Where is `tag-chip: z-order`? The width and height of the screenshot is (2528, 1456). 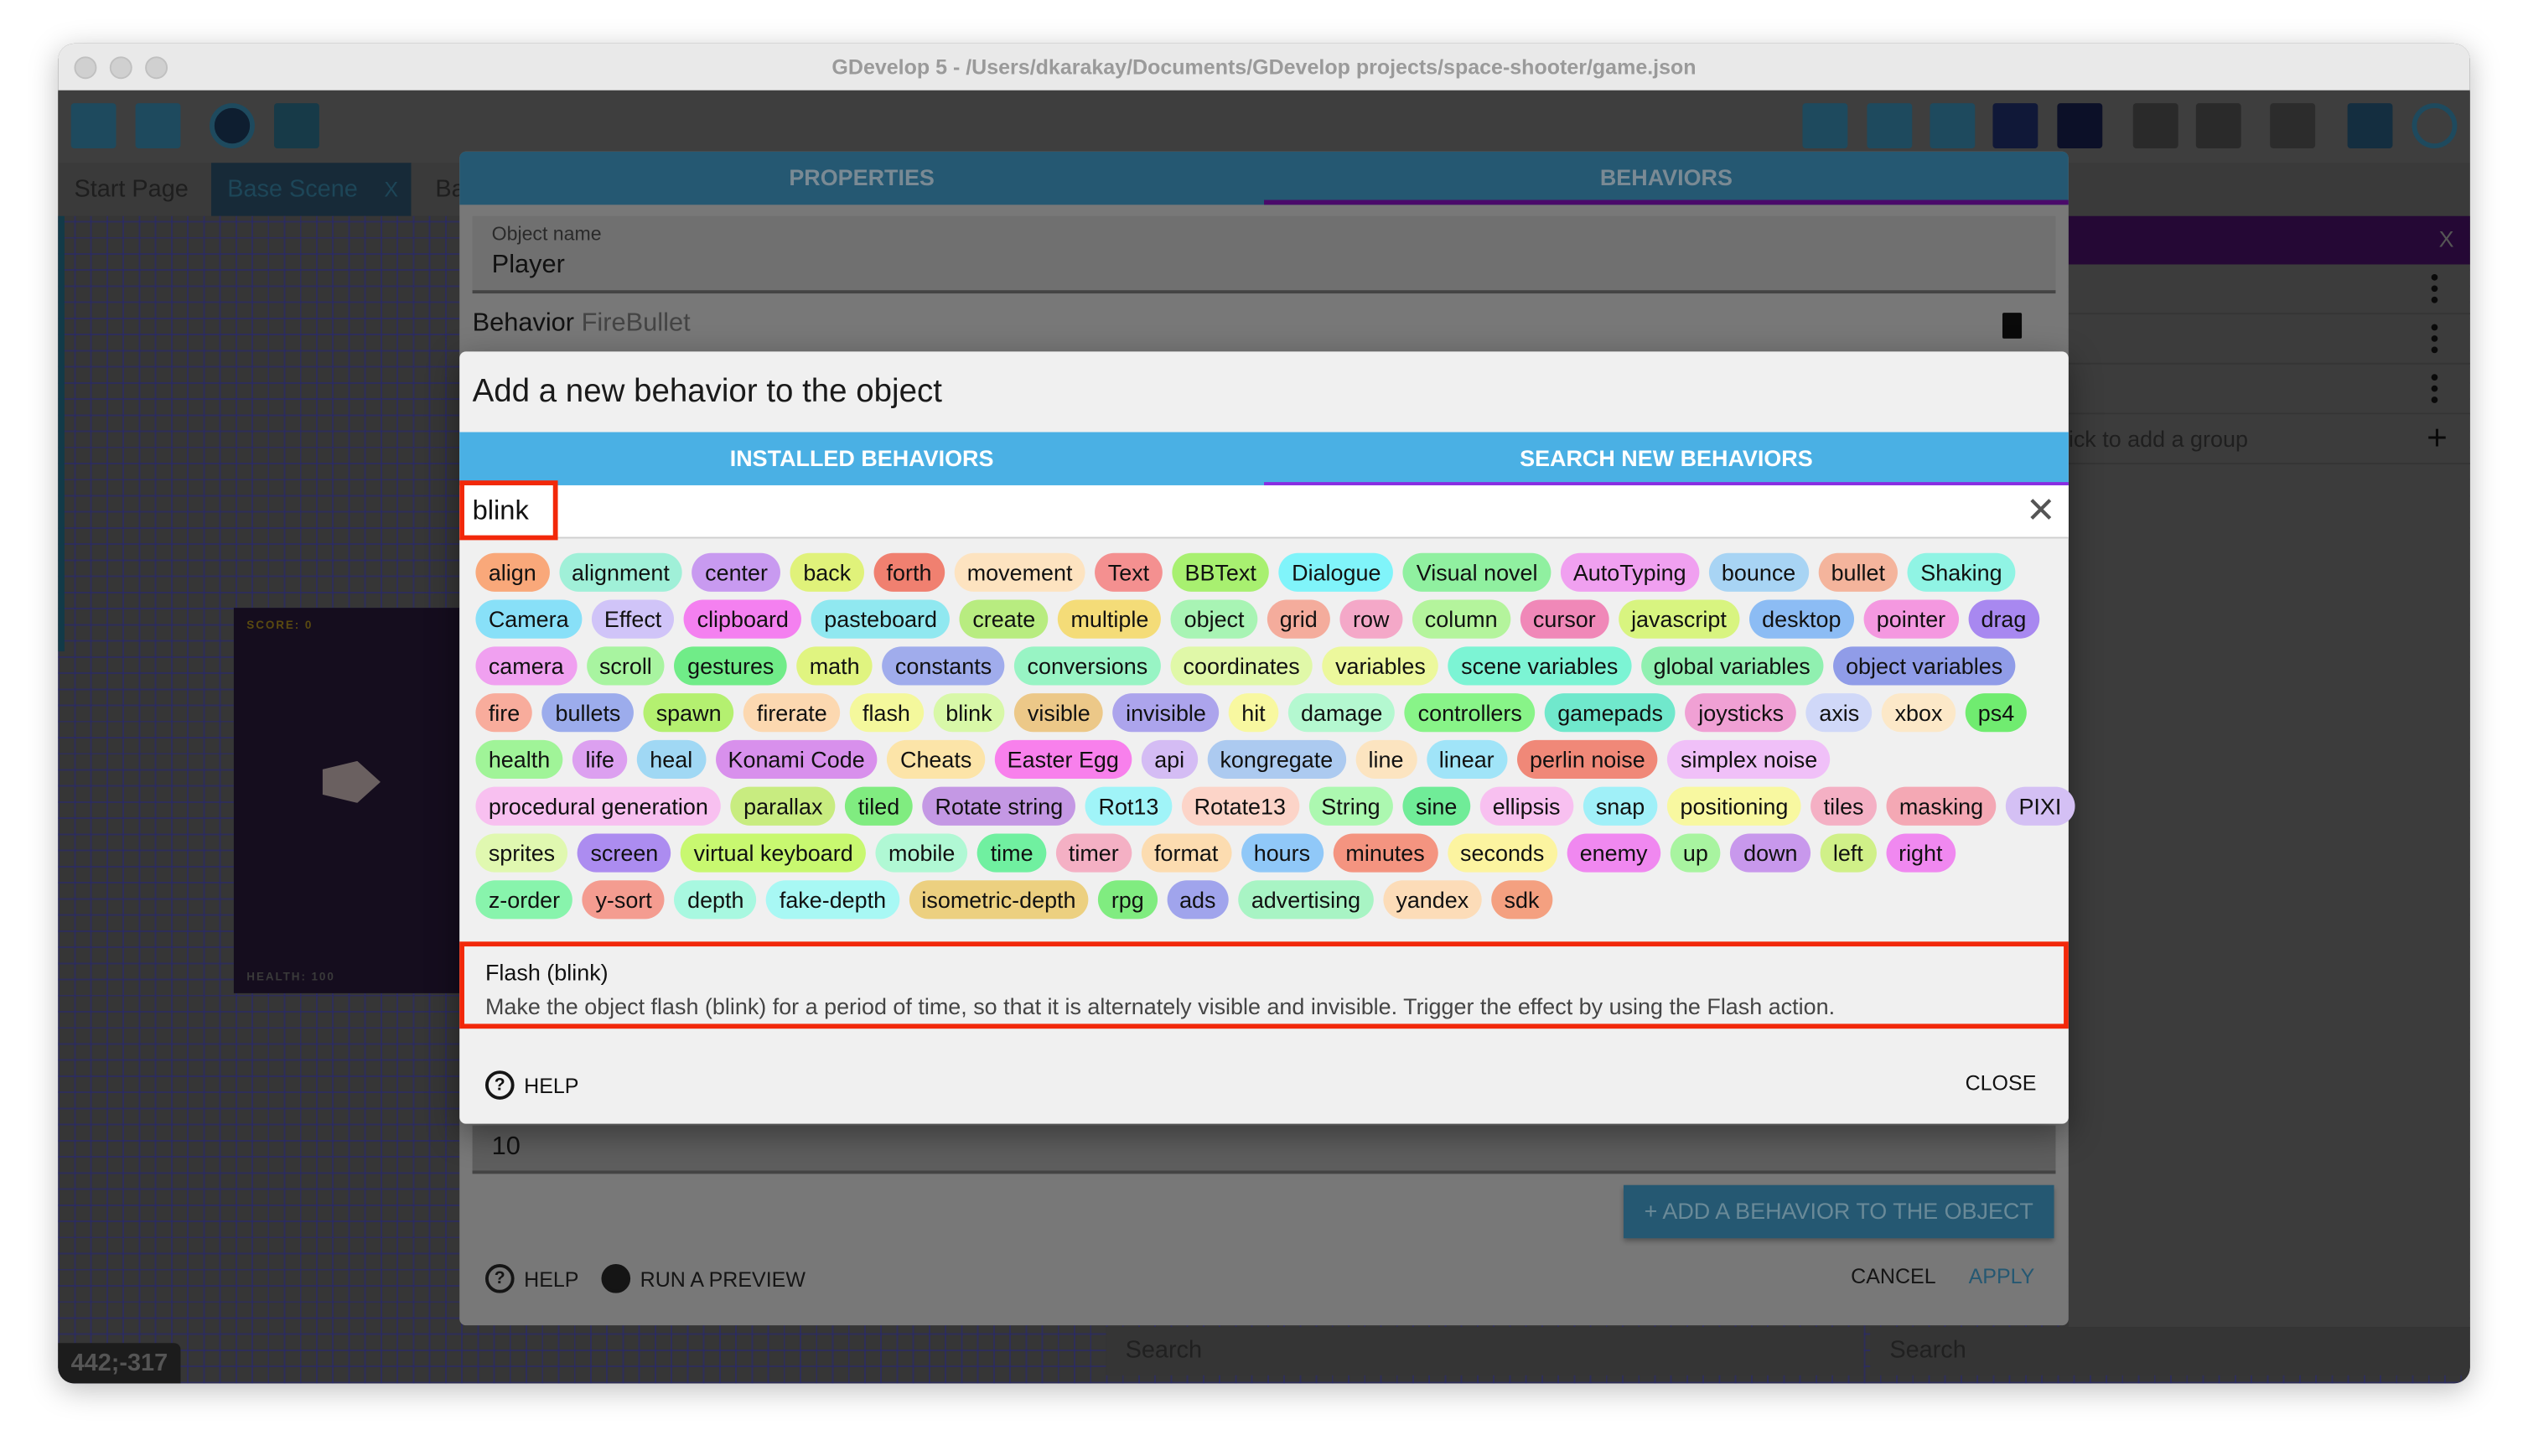
tag-chip: z-order is located at coordinates (524, 900).